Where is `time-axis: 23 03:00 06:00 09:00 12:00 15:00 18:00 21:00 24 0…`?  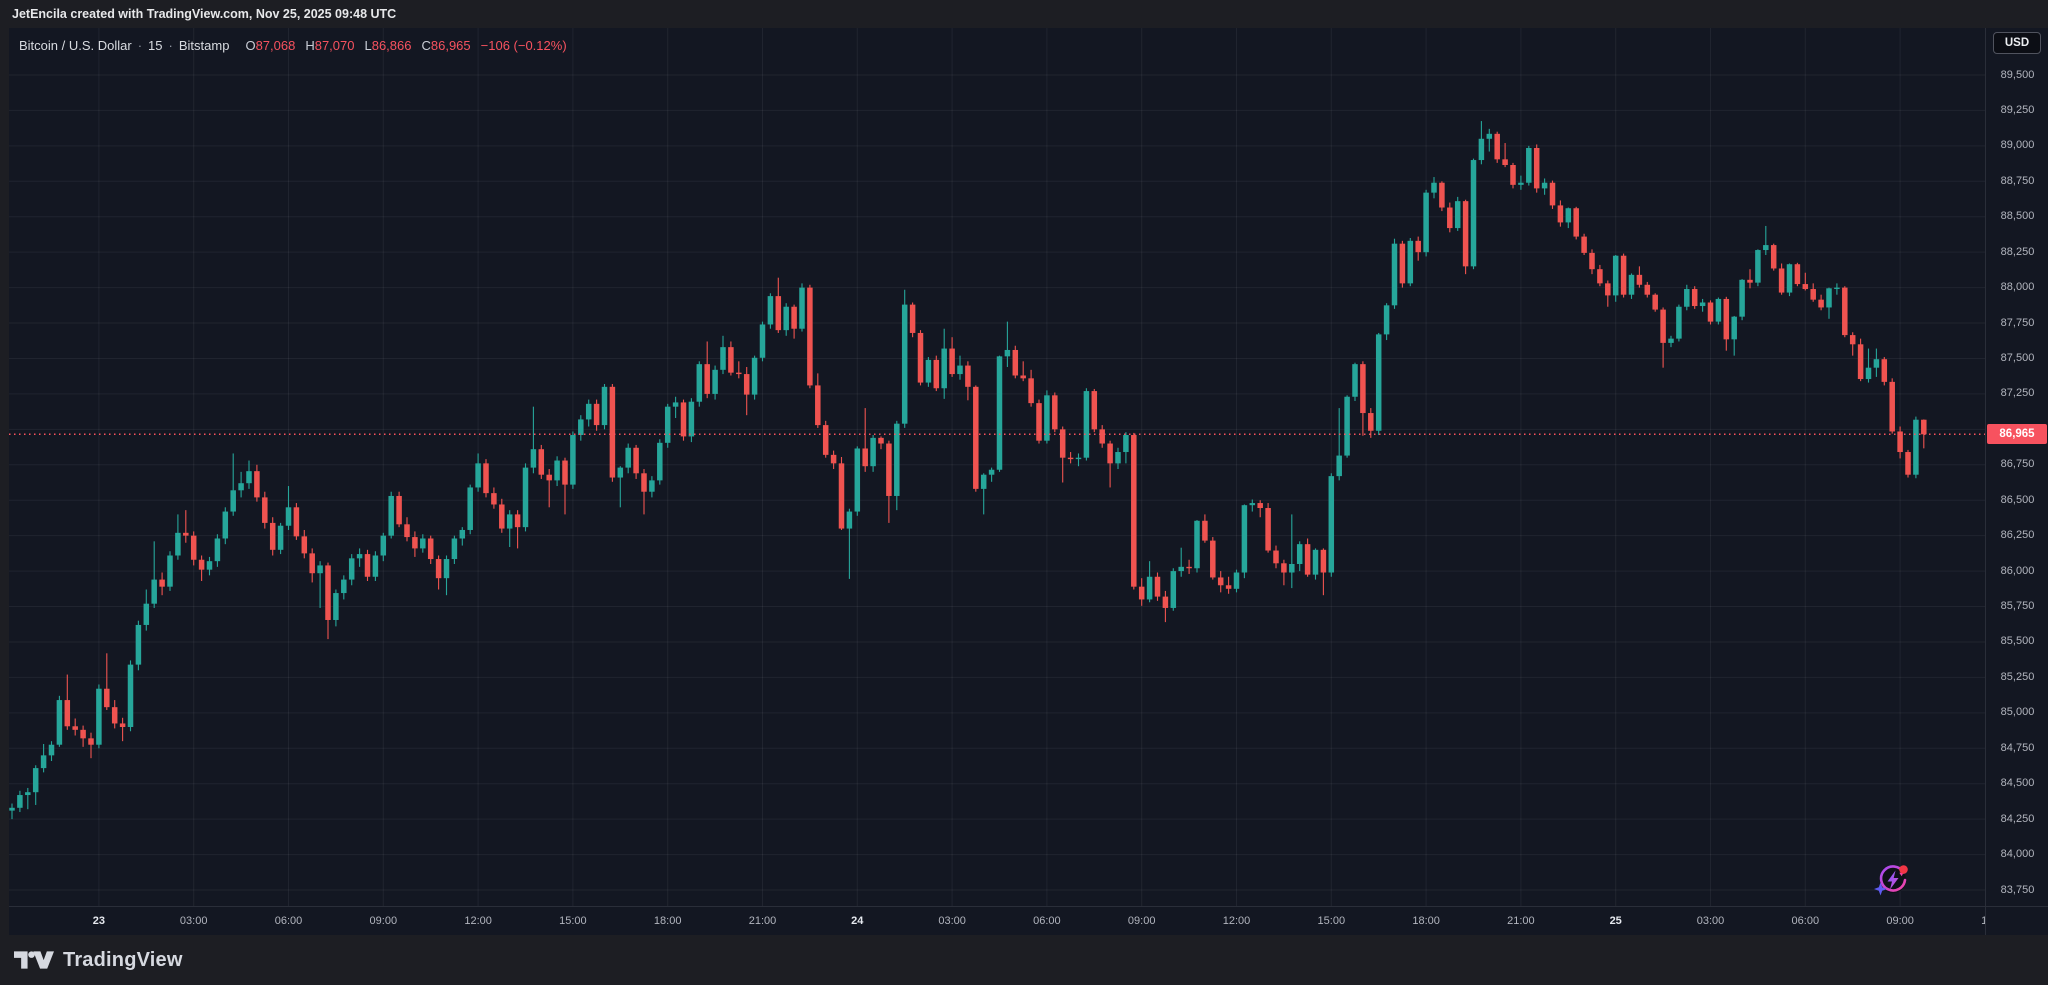 time-axis: 23 03:00 06:00 09:00 12:00 15:00 18:00 21:00 24 0… is located at coordinates (997, 921).